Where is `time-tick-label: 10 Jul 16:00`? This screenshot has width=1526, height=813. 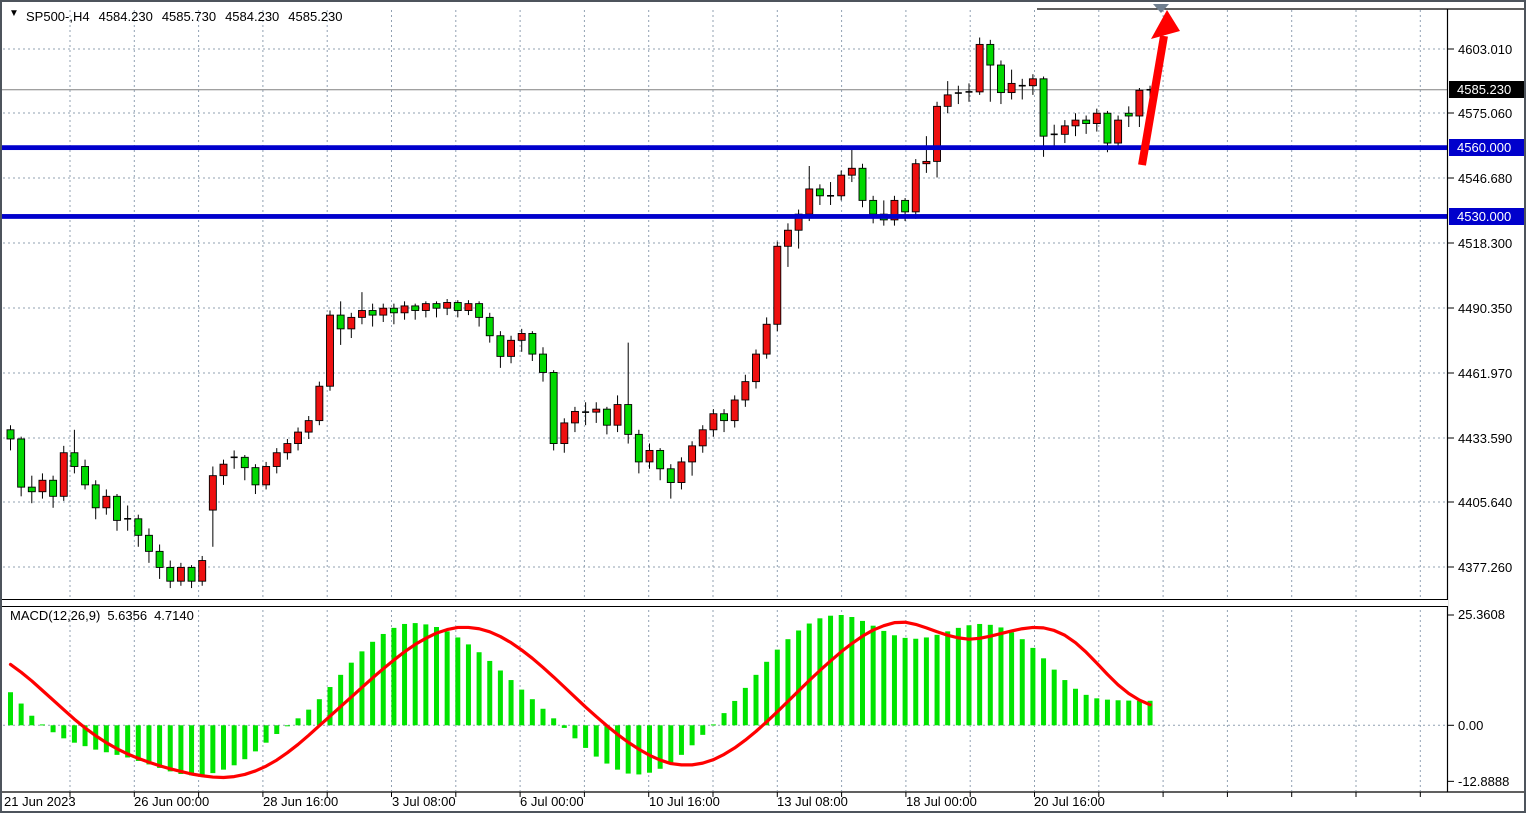 time-tick-label: 10 Jul 16:00 is located at coordinates (684, 801).